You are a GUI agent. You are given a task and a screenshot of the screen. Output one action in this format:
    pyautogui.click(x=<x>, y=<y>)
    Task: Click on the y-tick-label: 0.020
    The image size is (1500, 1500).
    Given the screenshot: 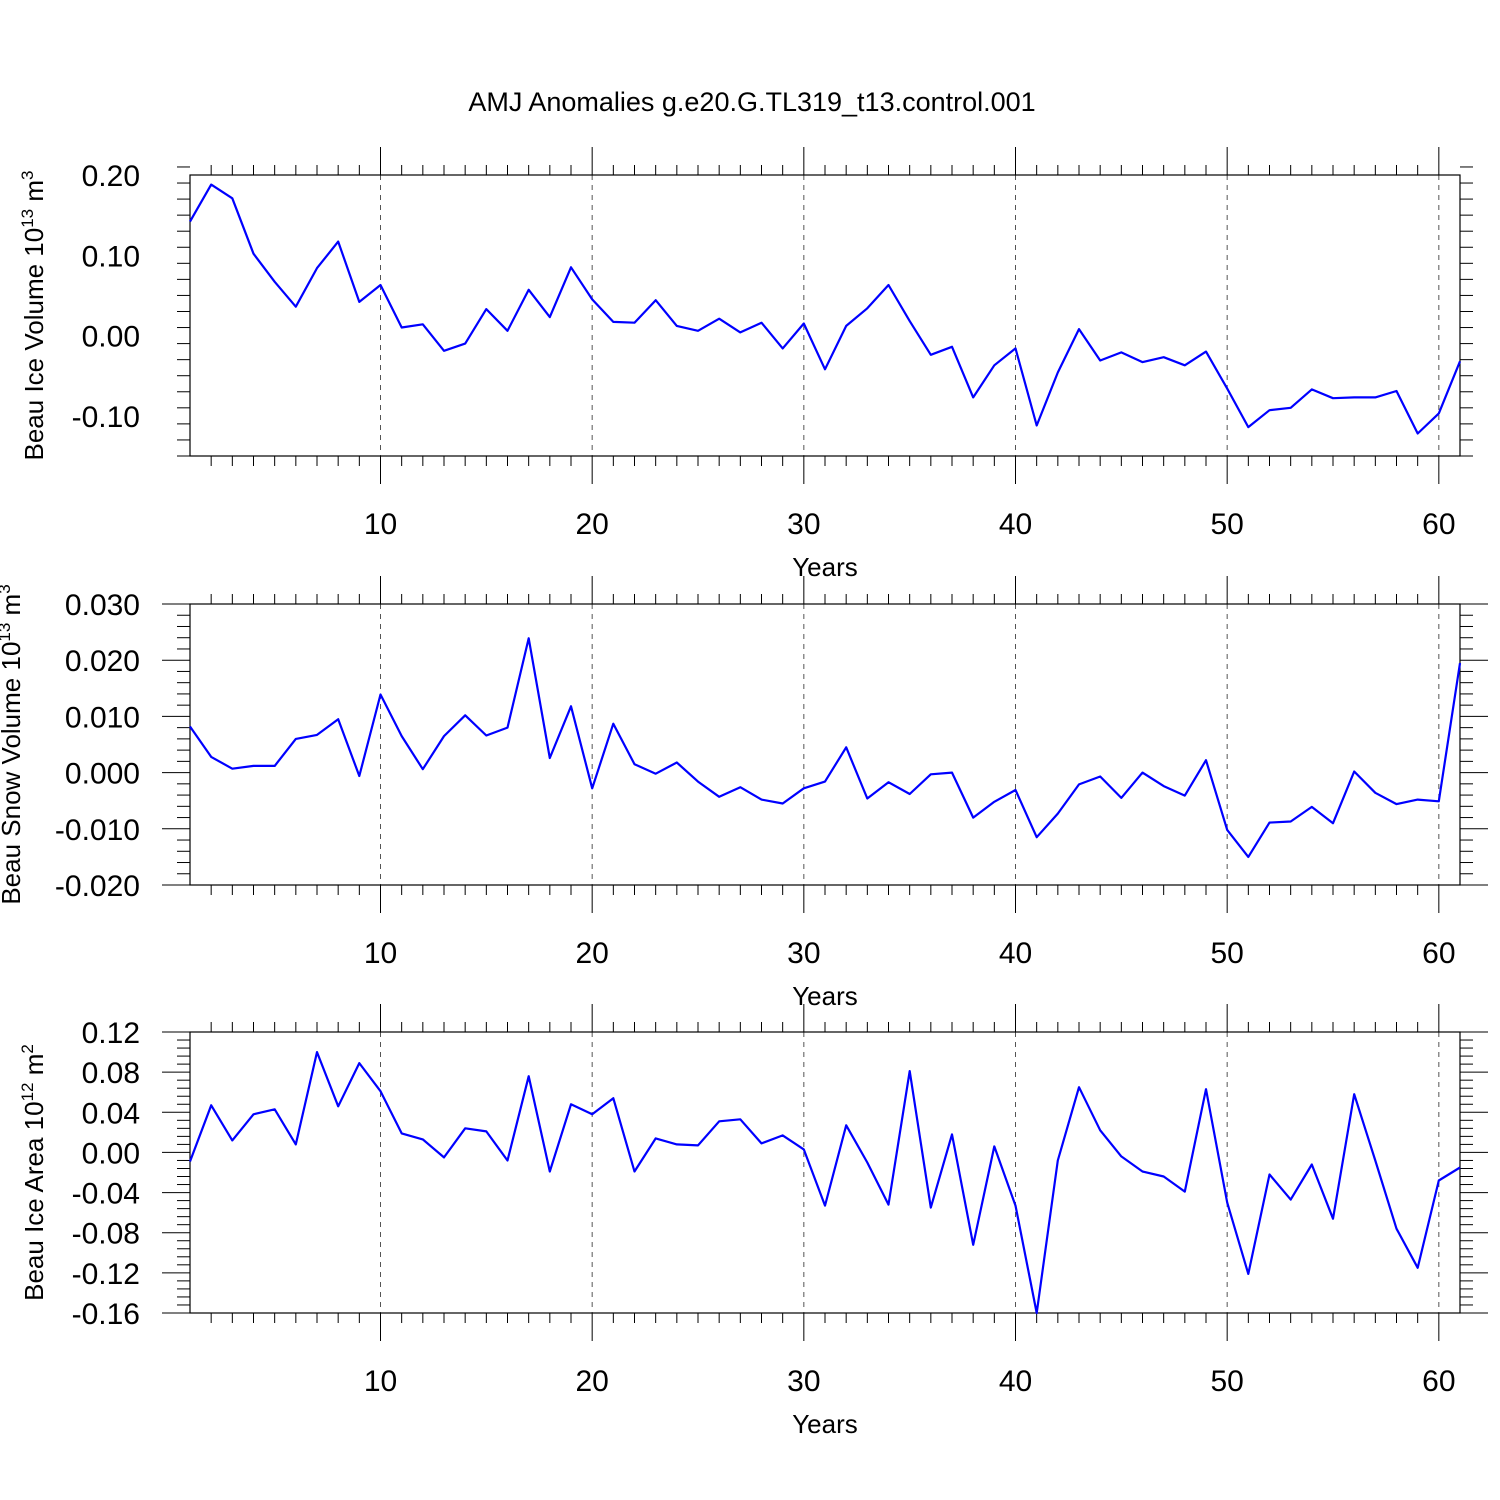 What is the action you would take?
    pyautogui.click(x=102, y=661)
    